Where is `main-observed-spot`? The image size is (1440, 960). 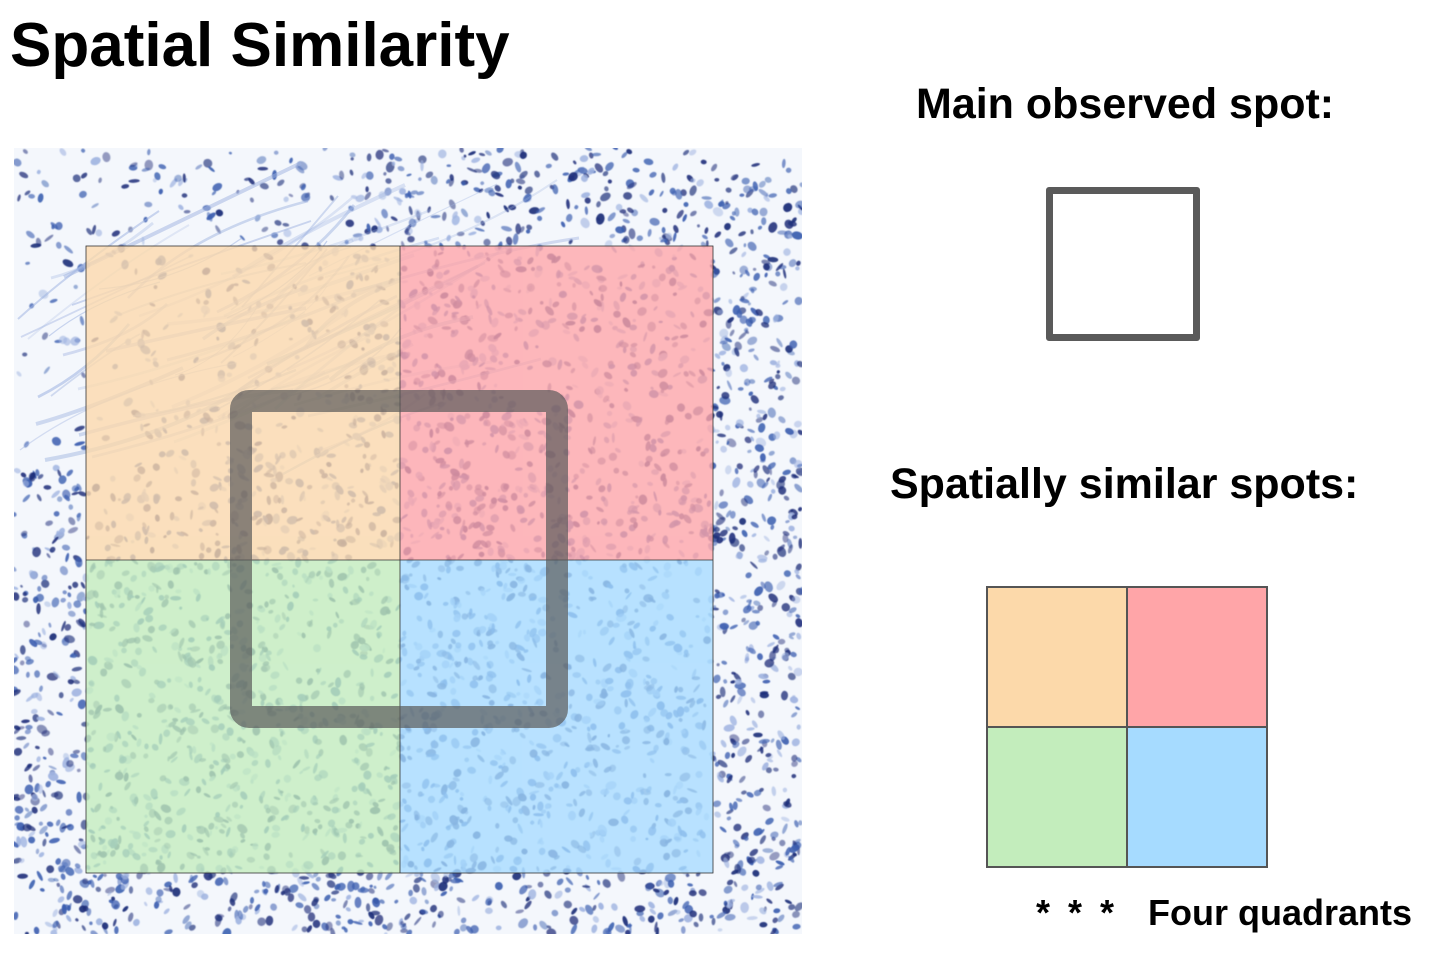
main-observed-spot is located at coordinates (399, 559).